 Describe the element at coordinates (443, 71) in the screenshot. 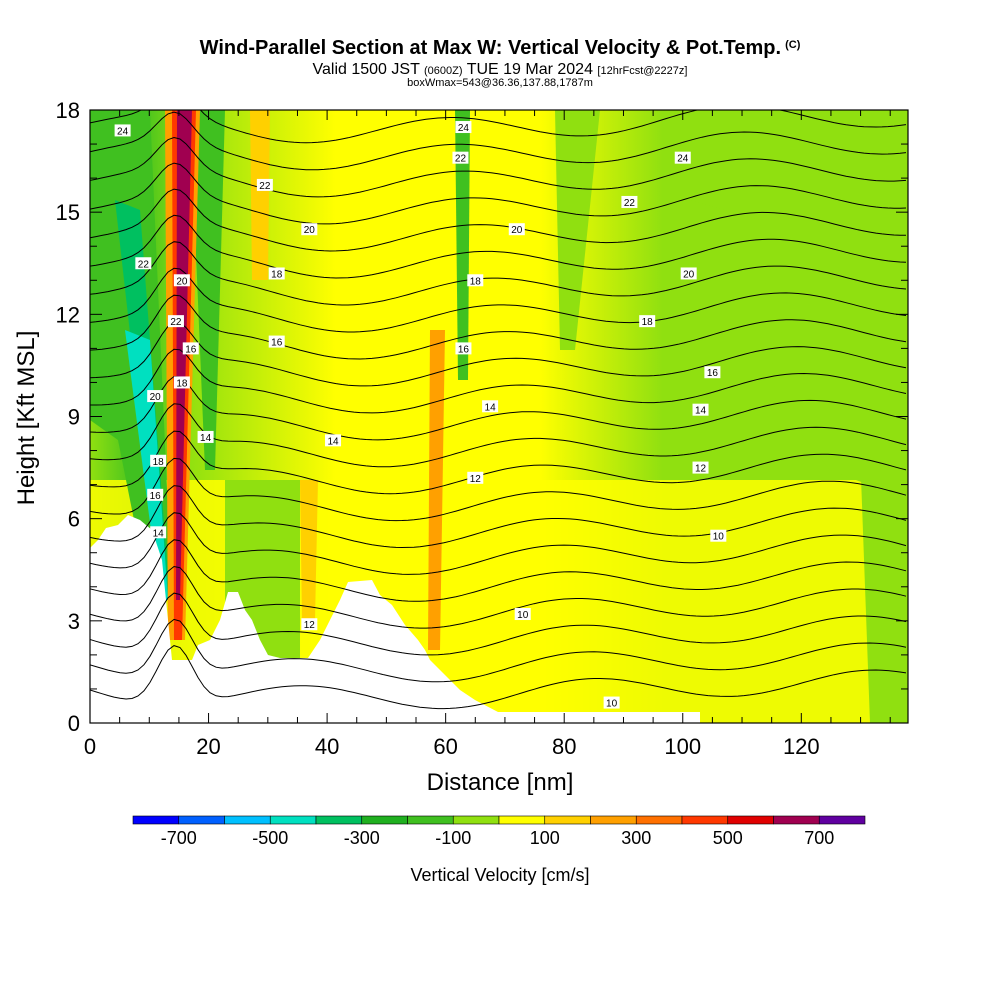

I see `valid-utc: (0600Z)` at that location.